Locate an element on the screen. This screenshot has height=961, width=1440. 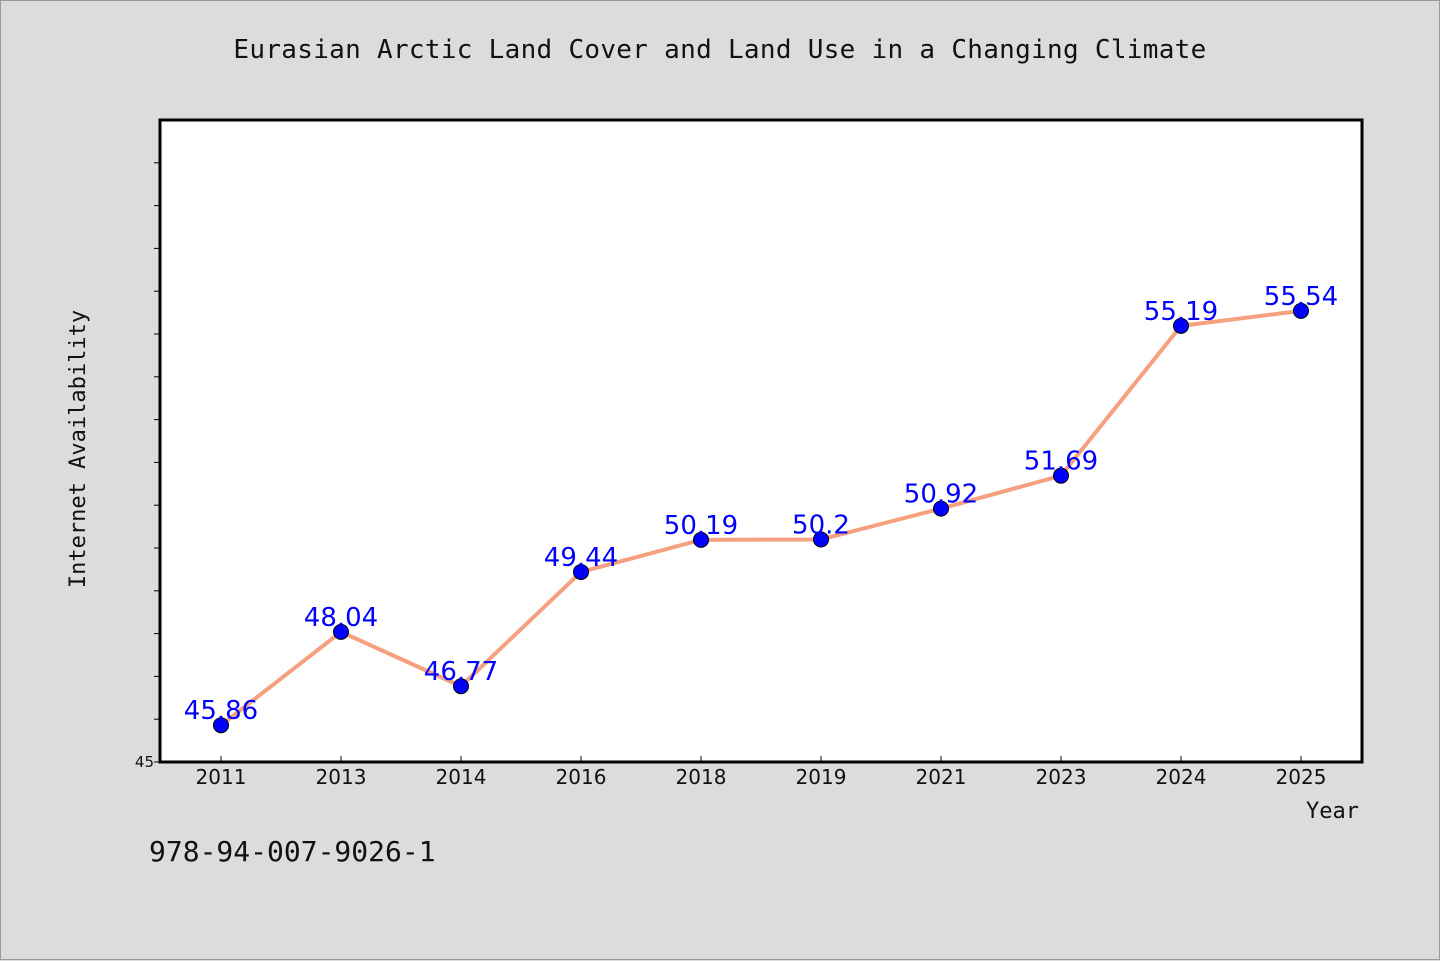
data-label: 46.77 is located at coordinates (461, 672).